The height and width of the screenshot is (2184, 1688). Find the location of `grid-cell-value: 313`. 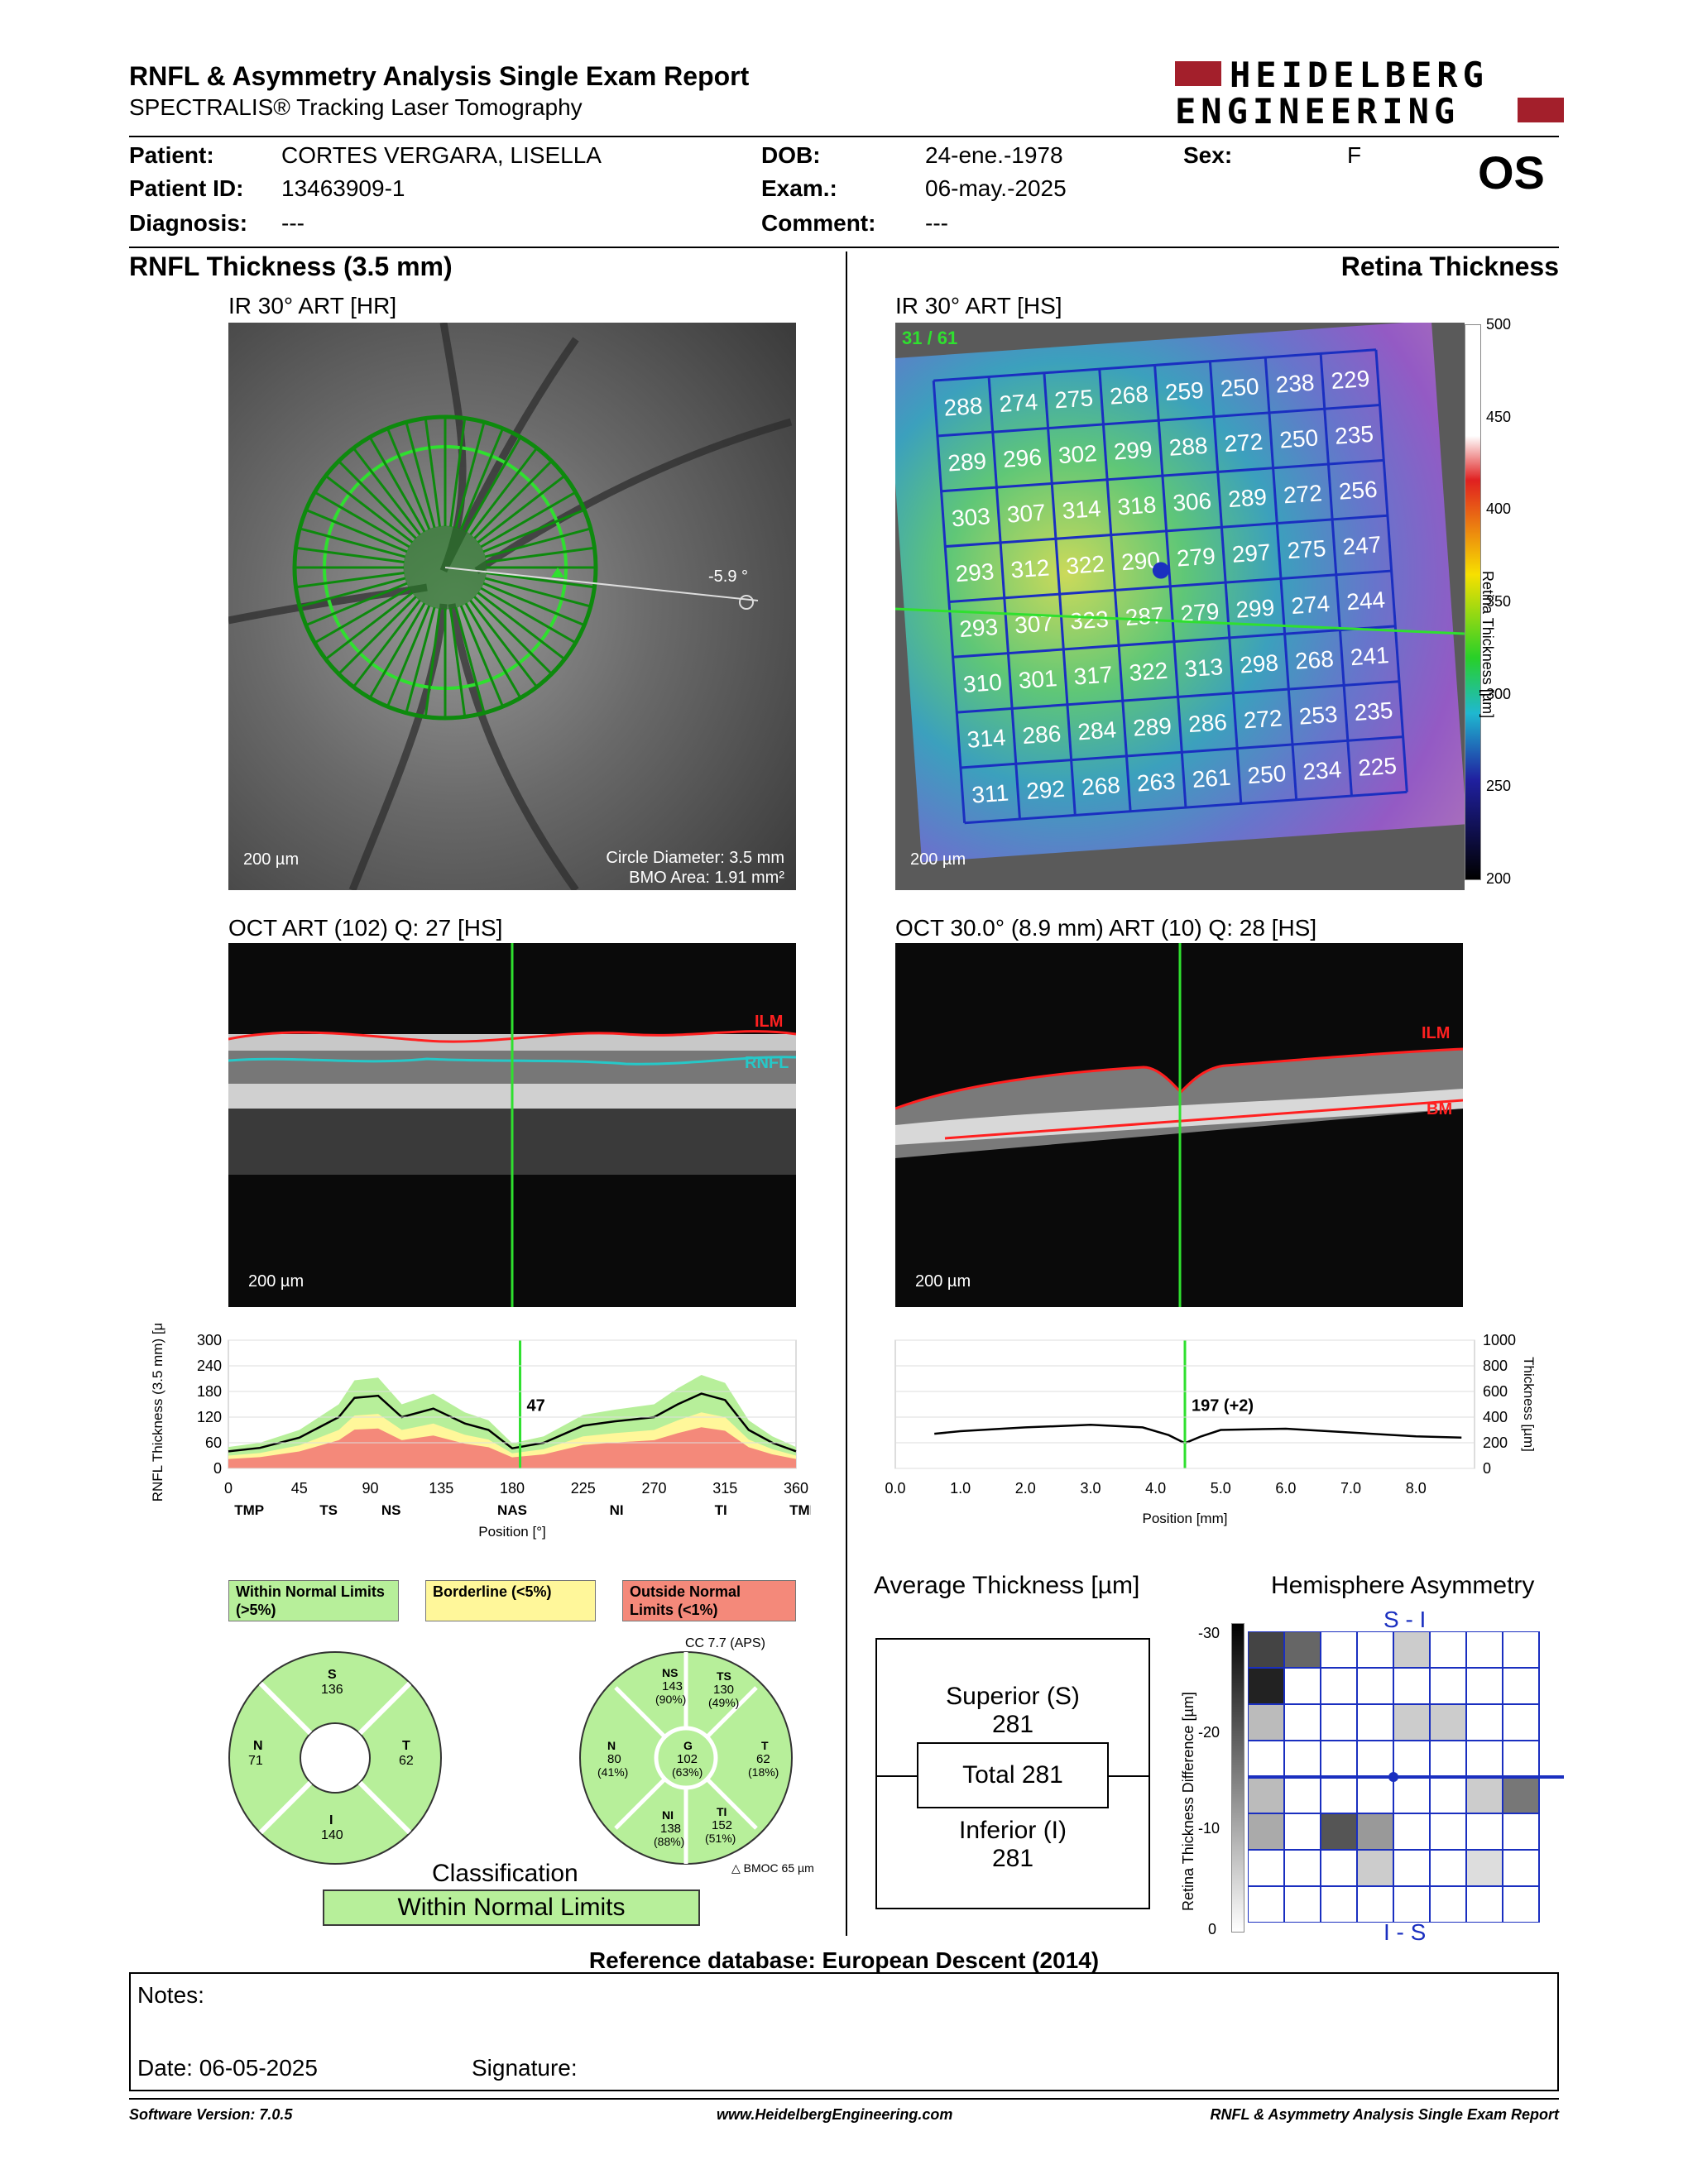

grid-cell-value: 313 is located at coordinates (1203, 668).